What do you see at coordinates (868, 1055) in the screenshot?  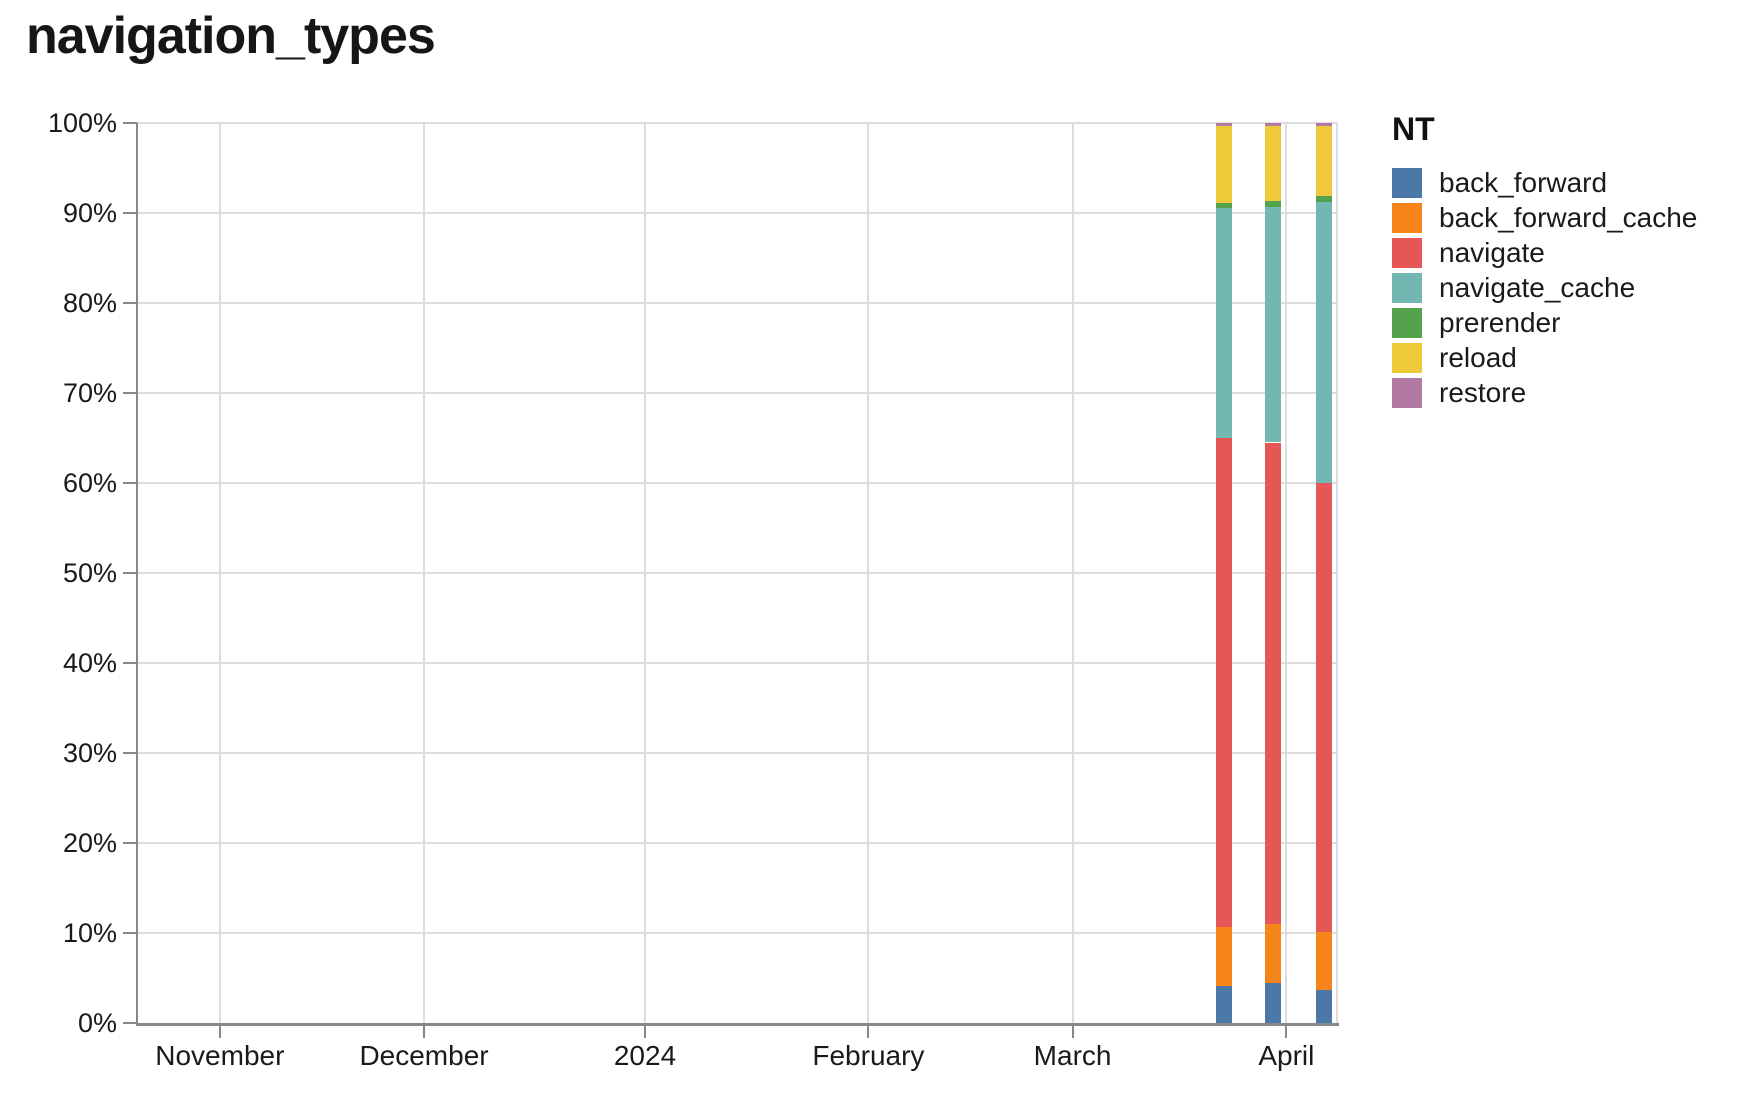 I see `x-axis-label: February` at bounding box center [868, 1055].